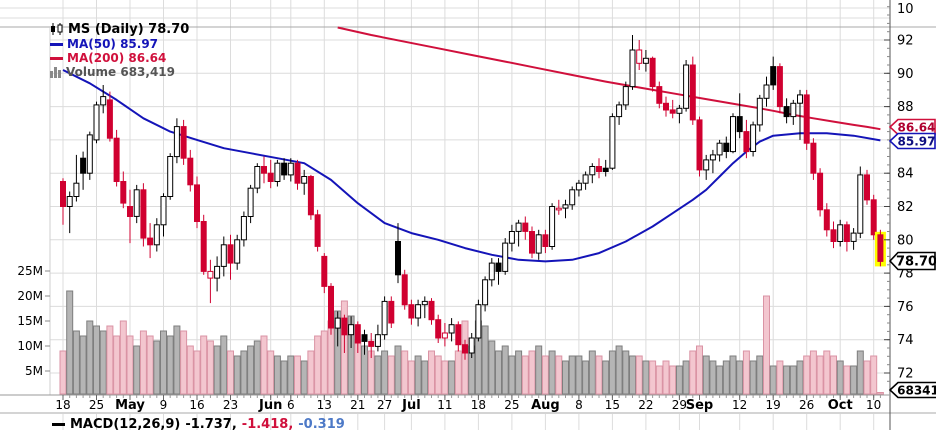 This screenshot has width=936, height=430. Describe the element at coordinates (324, 405) in the screenshot. I see `x-axis-label: 13` at that location.